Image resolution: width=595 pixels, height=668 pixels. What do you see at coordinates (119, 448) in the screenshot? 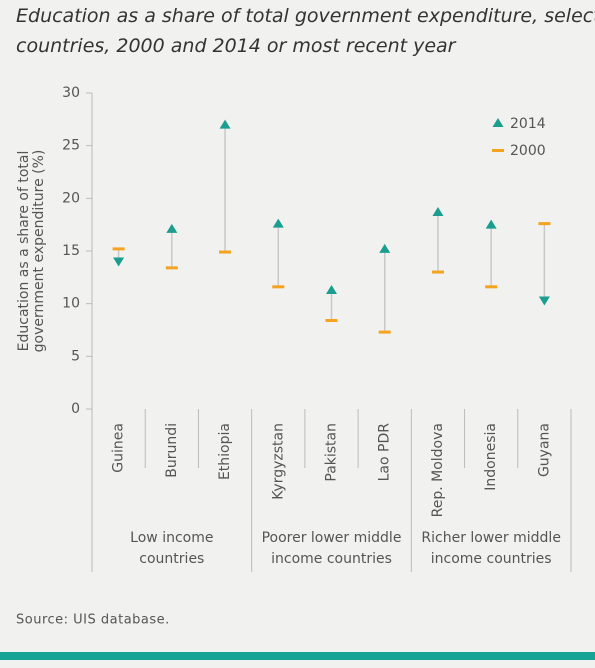
I see `x-tick-label: Guinea` at bounding box center [119, 448].